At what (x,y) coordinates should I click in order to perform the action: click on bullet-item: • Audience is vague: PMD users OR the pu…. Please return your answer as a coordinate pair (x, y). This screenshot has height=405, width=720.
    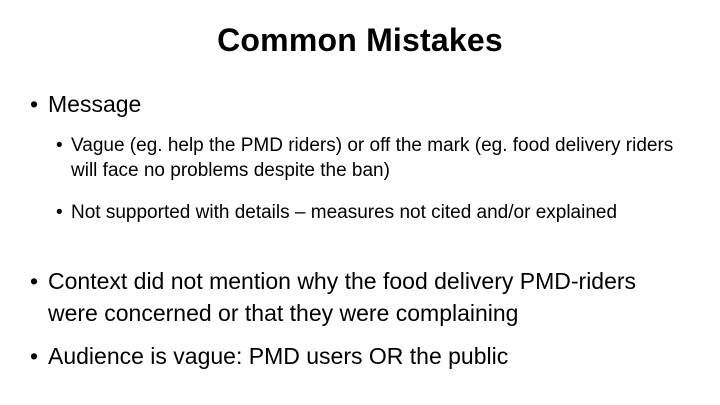
    Looking at the image, I should click on (360, 356).